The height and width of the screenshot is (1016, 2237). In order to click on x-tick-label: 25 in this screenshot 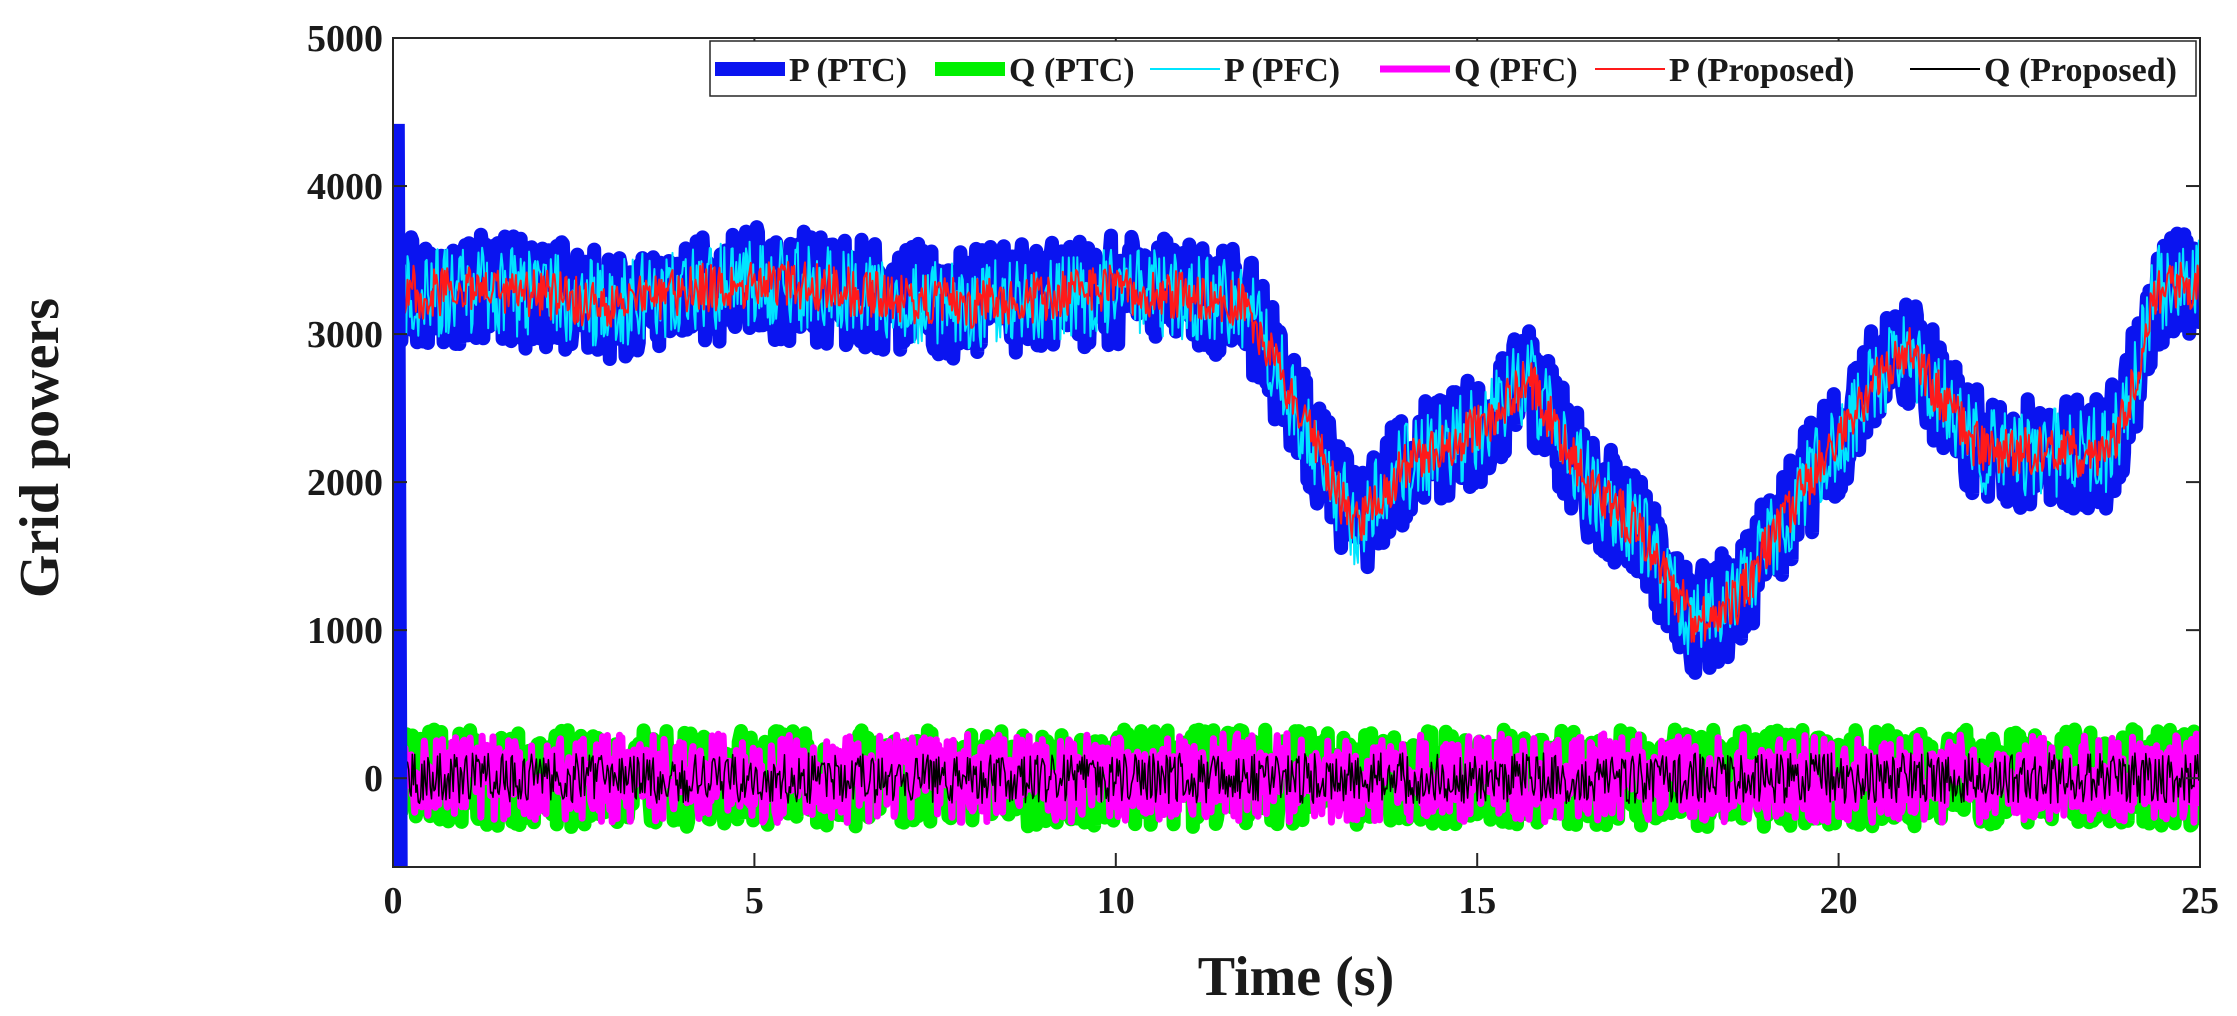, I will do `click(2200, 901)`.